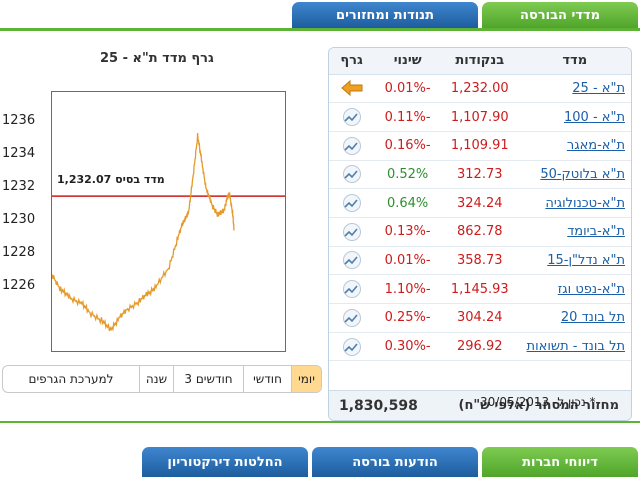 The image size is (640, 480). I want to click on table-row: תל בונד 20 304.24 -0.25%, so click(480, 318).